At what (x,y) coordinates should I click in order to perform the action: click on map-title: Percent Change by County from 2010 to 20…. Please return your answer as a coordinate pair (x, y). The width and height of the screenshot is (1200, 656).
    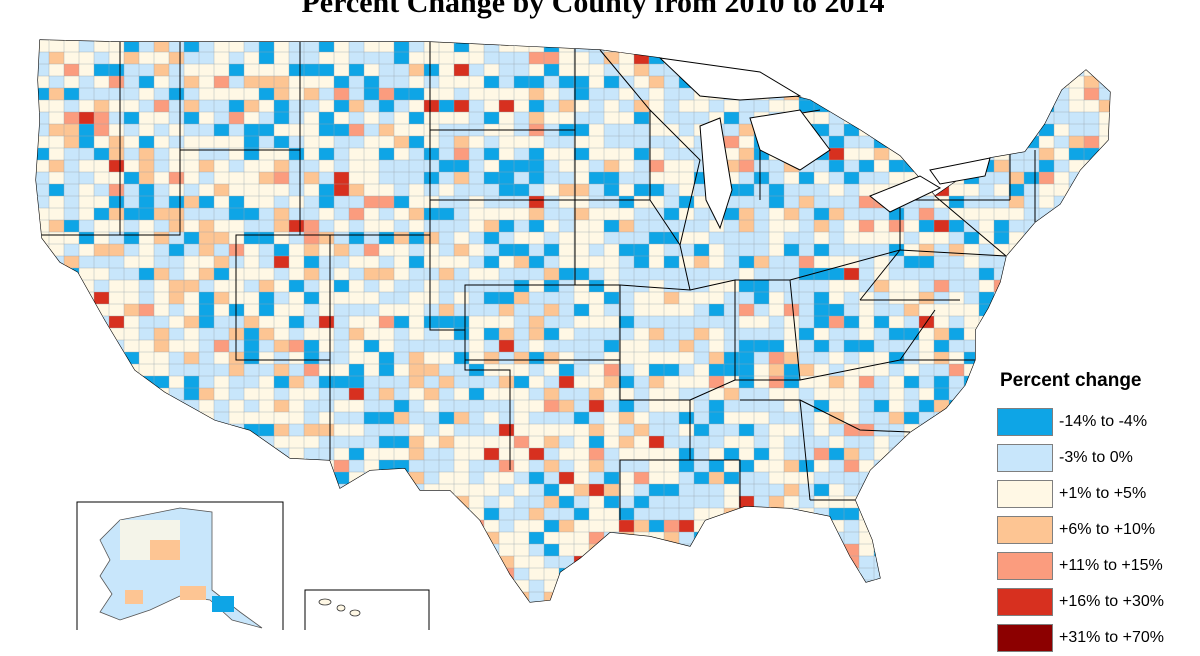
    Looking at the image, I should click on (593, 9).